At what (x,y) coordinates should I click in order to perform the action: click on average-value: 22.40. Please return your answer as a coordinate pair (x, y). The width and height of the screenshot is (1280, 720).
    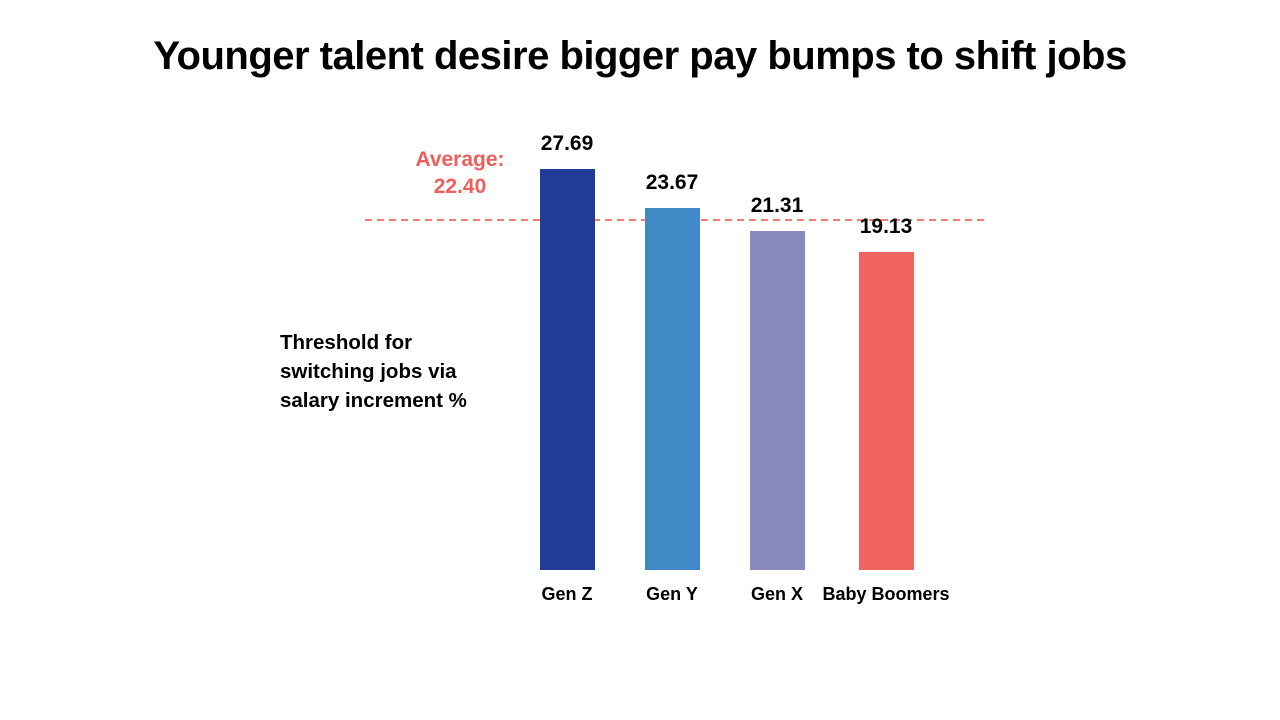
    Looking at the image, I should click on (460, 186).